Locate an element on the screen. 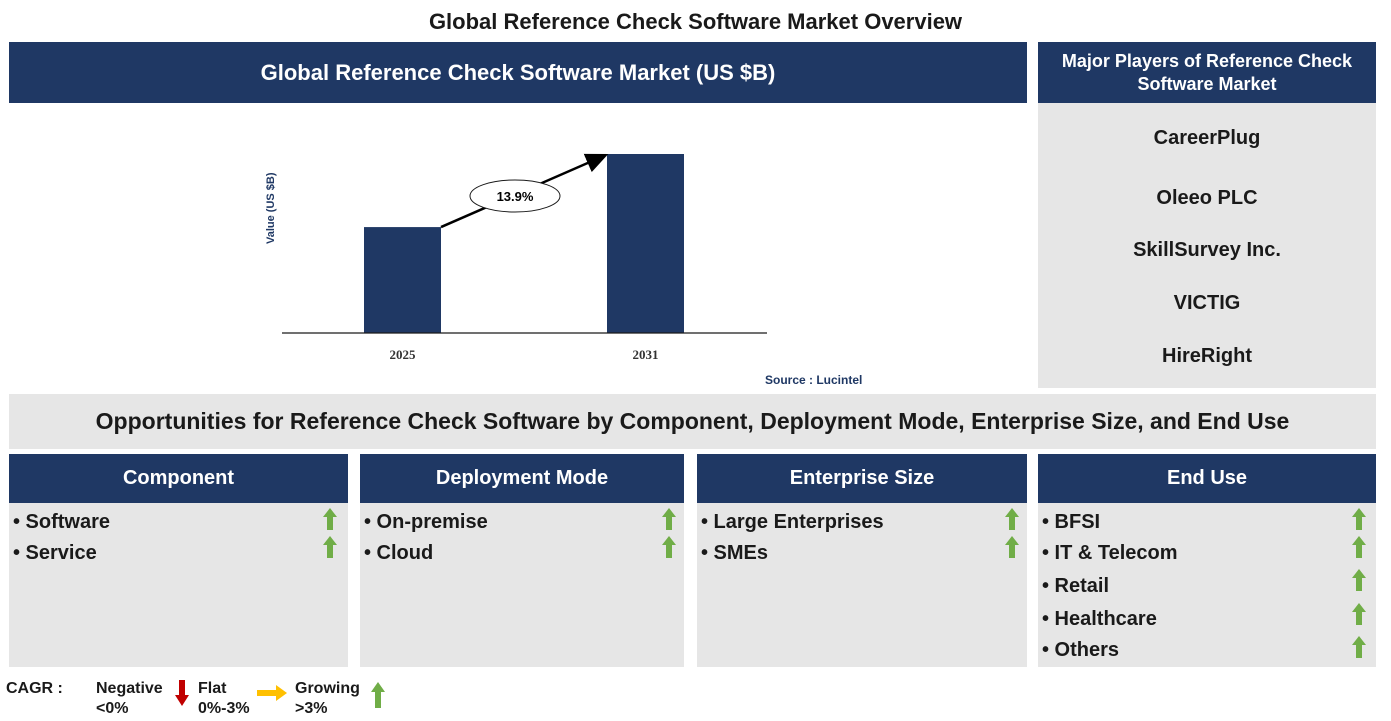 Image resolution: width=1391 pixels, height=721 pixels. segment-item: • Healthcare is located at coordinates (1099, 619).